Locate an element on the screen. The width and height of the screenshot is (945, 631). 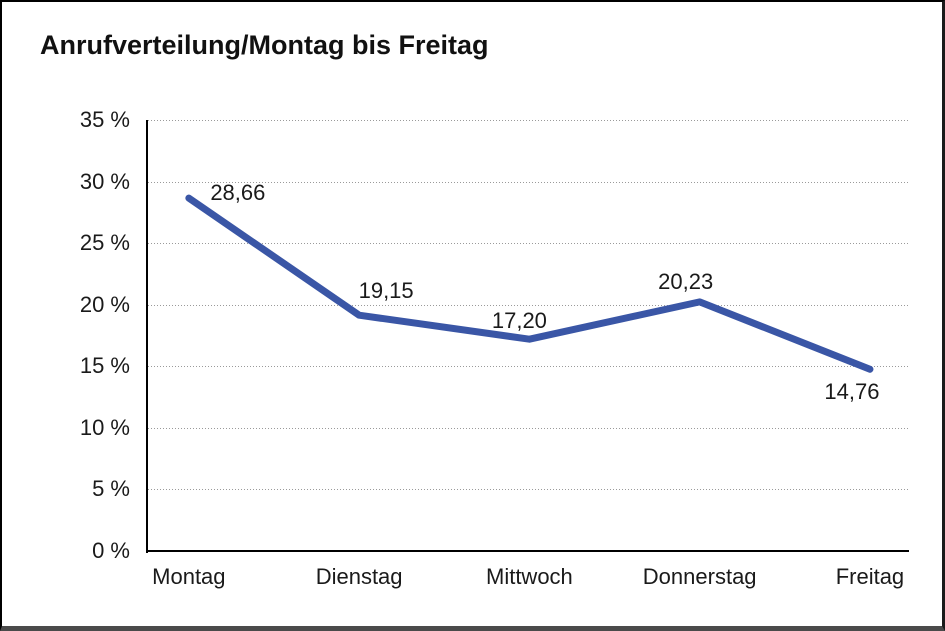
x-axis-label-montag: Montag is located at coordinates (189, 576).